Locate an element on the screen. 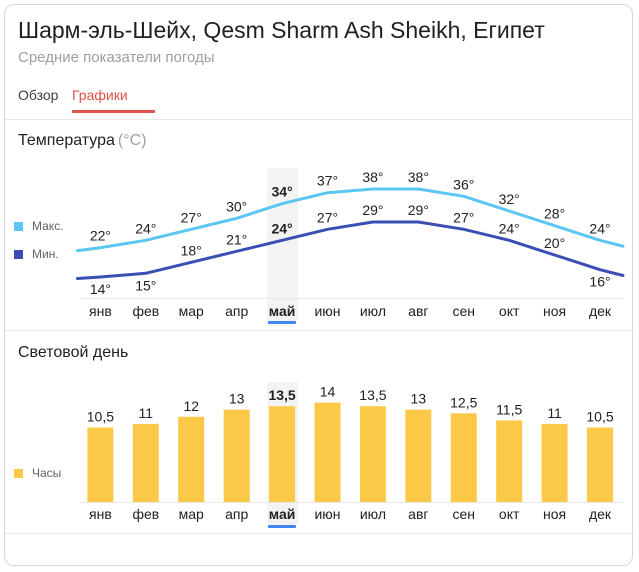 The width and height of the screenshot is (639, 572). value-label: 36° is located at coordinates (463, 184).